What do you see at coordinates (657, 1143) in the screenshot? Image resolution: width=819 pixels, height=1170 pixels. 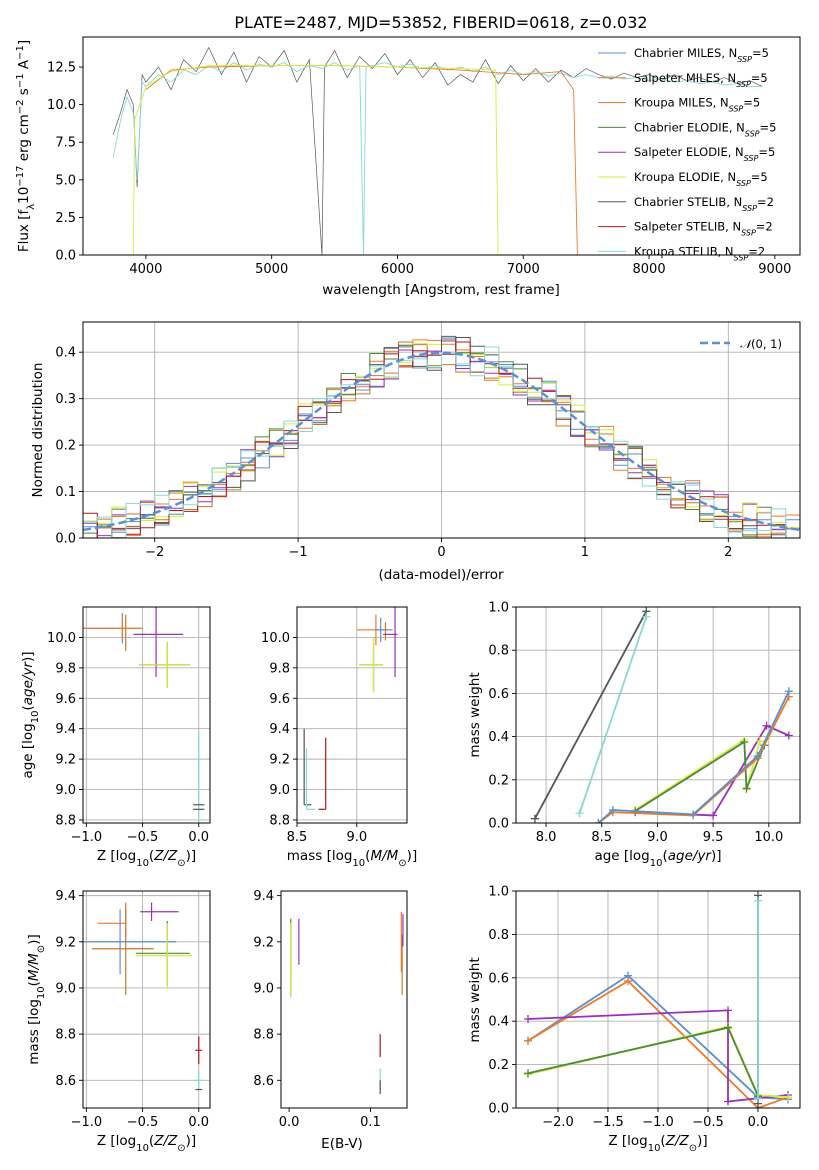 I see `panel-massweight-vs-Z-xlabel: Z [log10(Z/Z⊙)]` at bounding box center [657, 1143].